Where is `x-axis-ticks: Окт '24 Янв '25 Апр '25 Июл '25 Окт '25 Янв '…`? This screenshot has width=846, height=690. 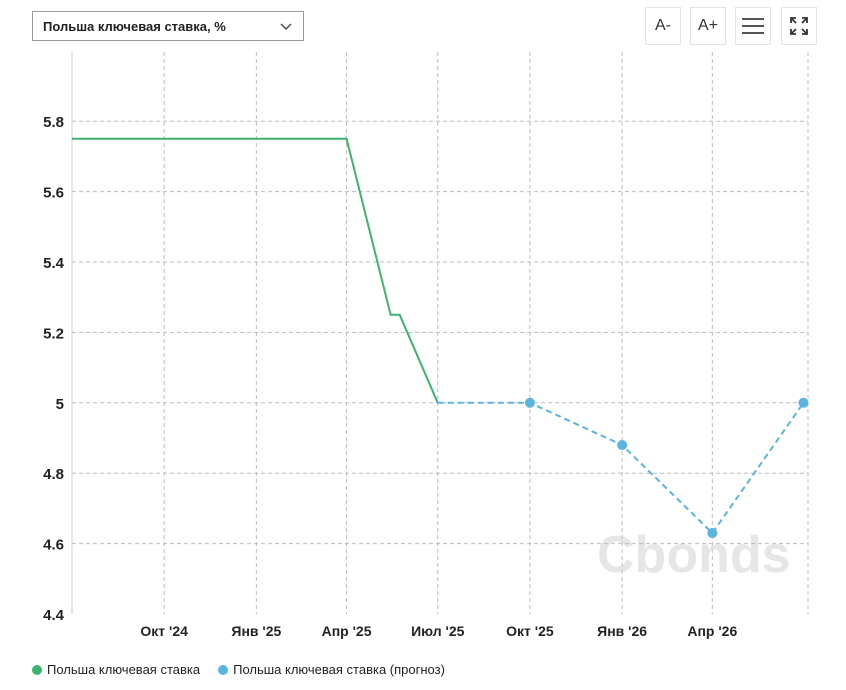 x-axis-ticks: Окт '24 Янв '25 Апр '25 Июл '25 Окт '25 Янв '… is located at coordinates (438, 631).